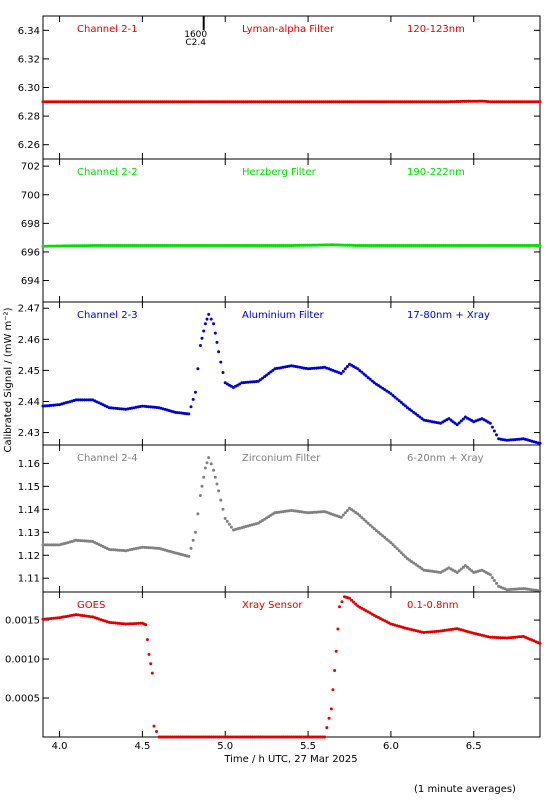  Describe the element at coordinates (29, 371) in the screenshot. I see `y-tick-label: 2.45` at that location.